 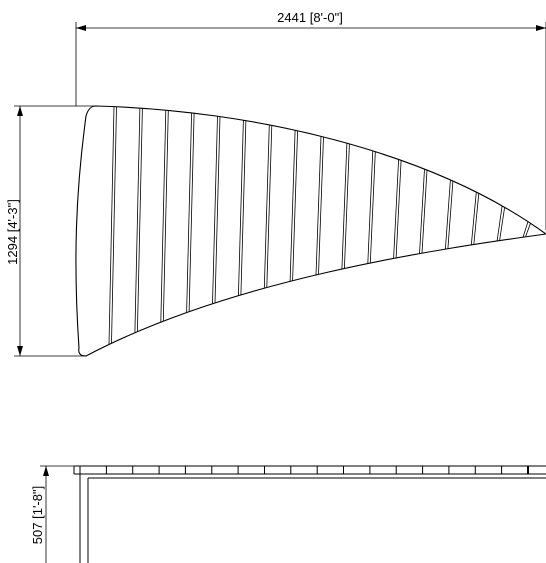 I want to click on width-dimension-label: 2441 [8'-0"], so click(x=310, y=17).